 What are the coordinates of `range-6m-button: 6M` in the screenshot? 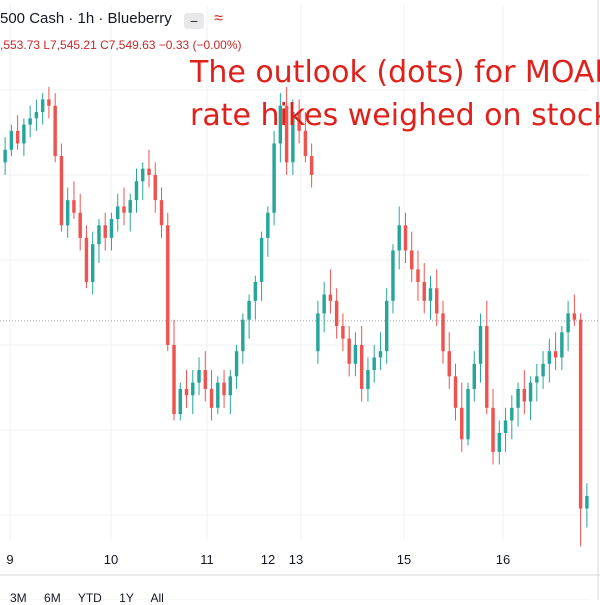 It's located at (52, 598).